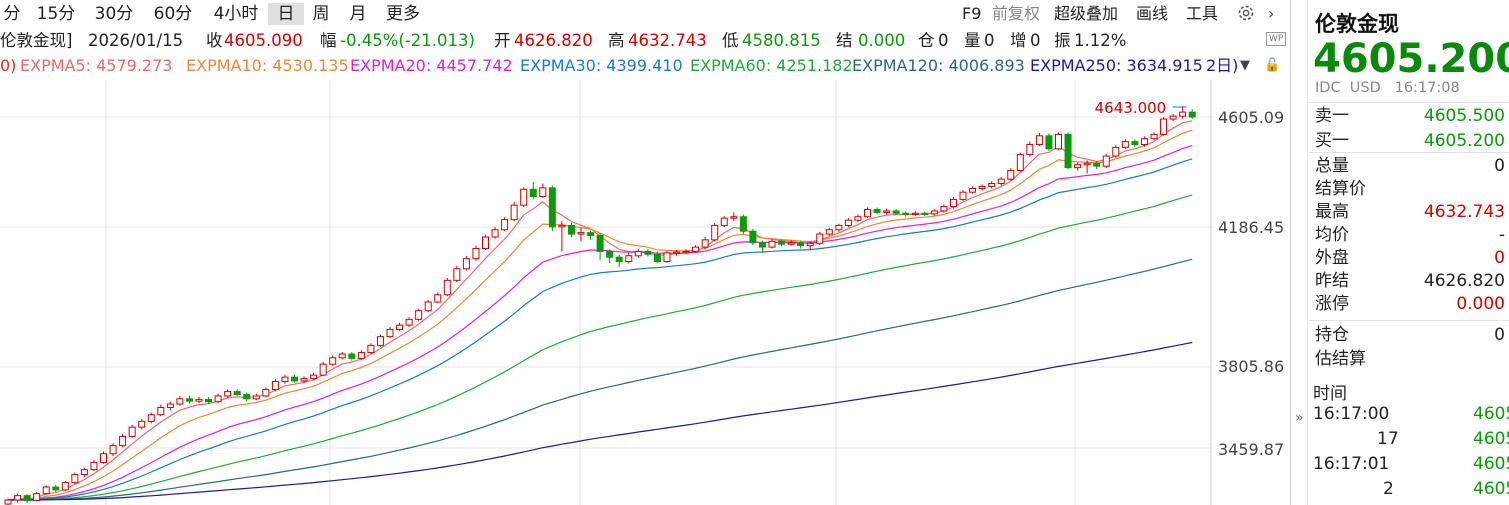 This screenshot has height=505, width=1509. Describe the element at coordinates (926, 40) in the screenshot. I see `oi-label: 仓` at that location.